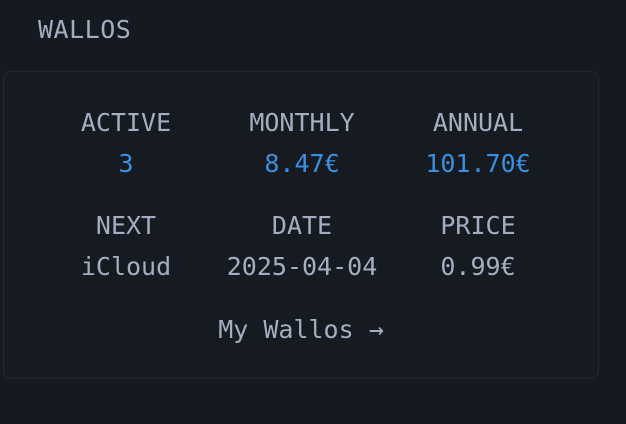 The image size is (626, 424). I want to click on widget-title: WALLOS, so click(85, 29).